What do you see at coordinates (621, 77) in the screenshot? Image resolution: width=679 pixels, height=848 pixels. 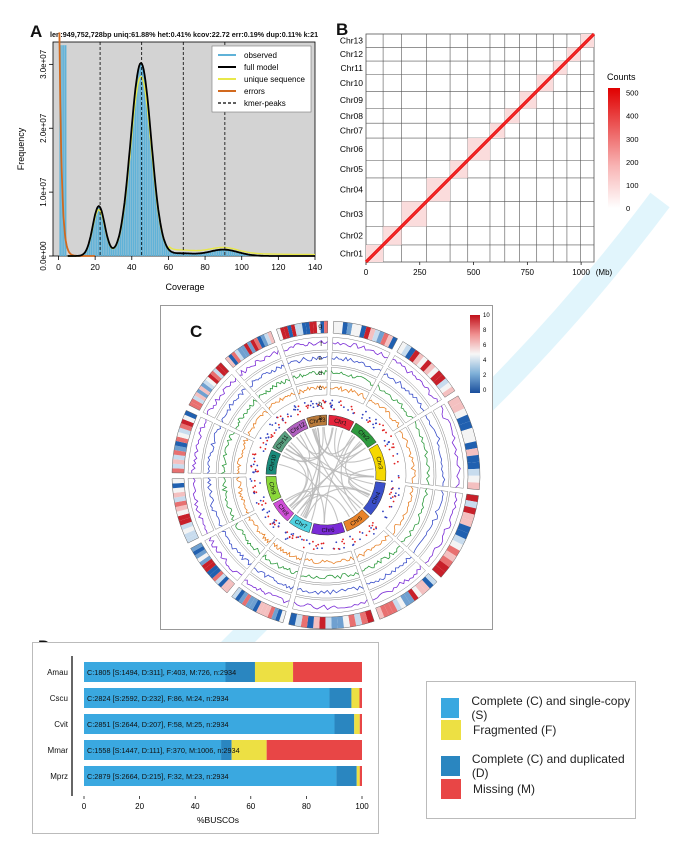 I see `colorbar-title: Counts` at bounding box center [621, 77].